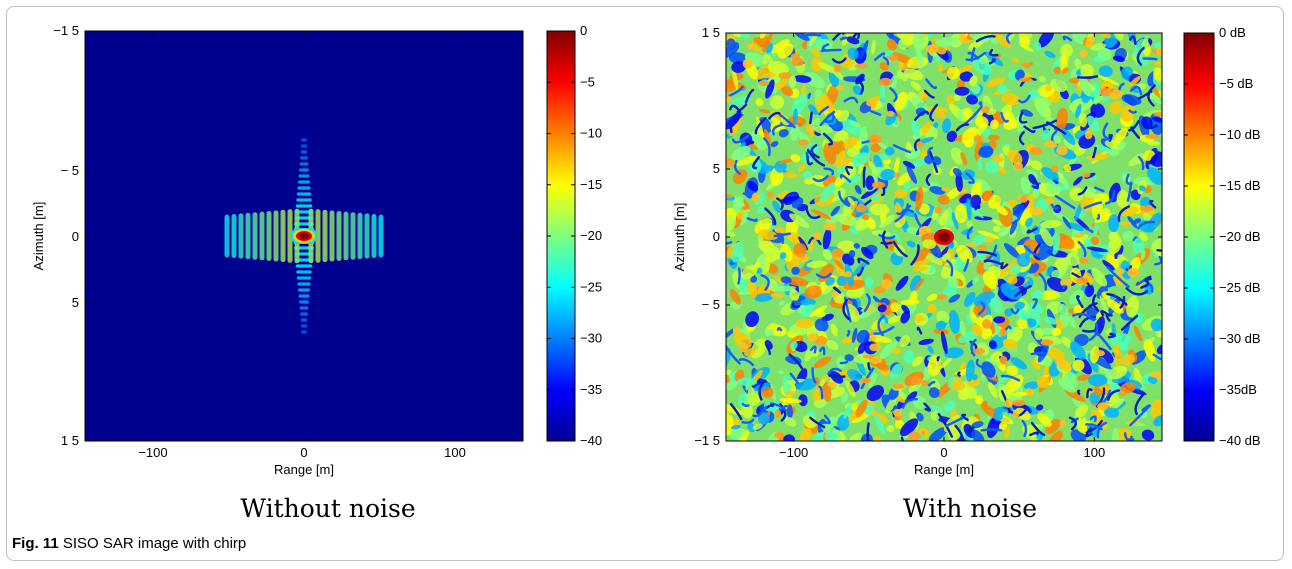 The image size is (1292, 569). Describe the element at coordinates (1240, 440) in the screenshot. I see `colorbar-tick-label: −40 dB` at that location.